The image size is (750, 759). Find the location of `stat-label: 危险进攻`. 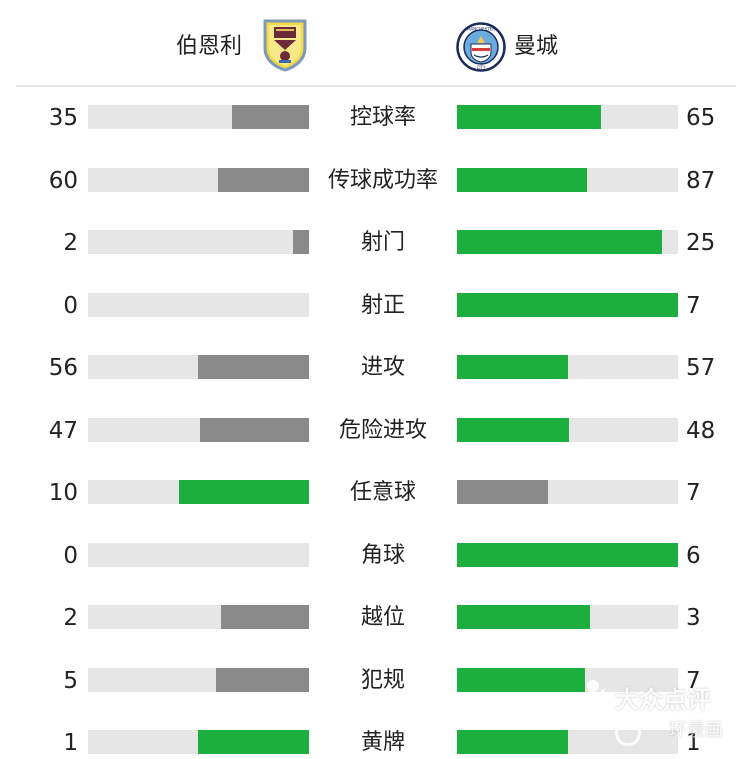

stat-label: 危险进攻 is located at coordinates (382, 430).